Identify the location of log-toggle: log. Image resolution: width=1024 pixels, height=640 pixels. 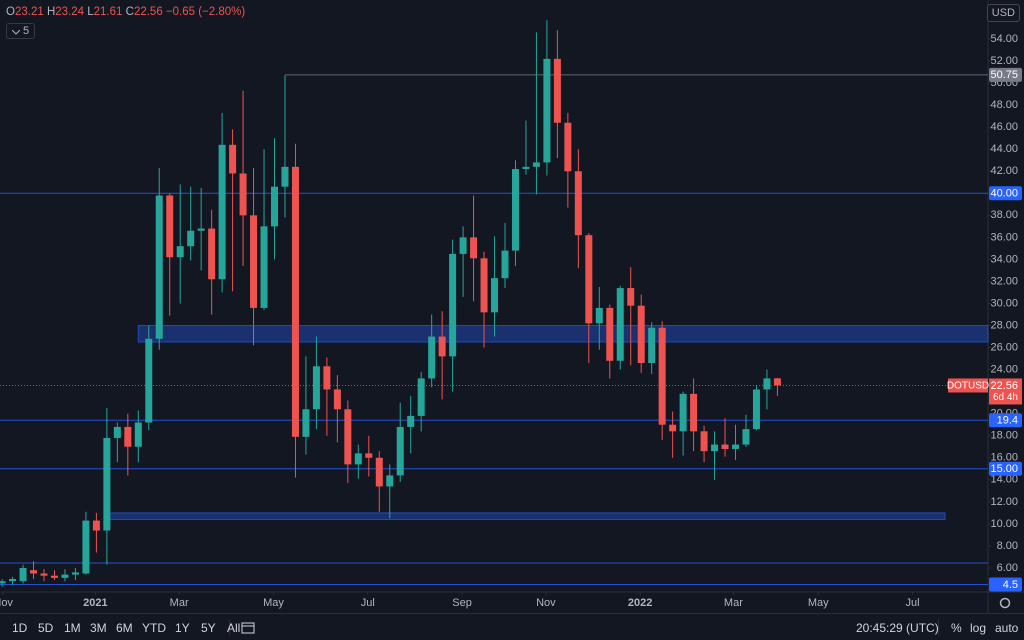
(978, 628).